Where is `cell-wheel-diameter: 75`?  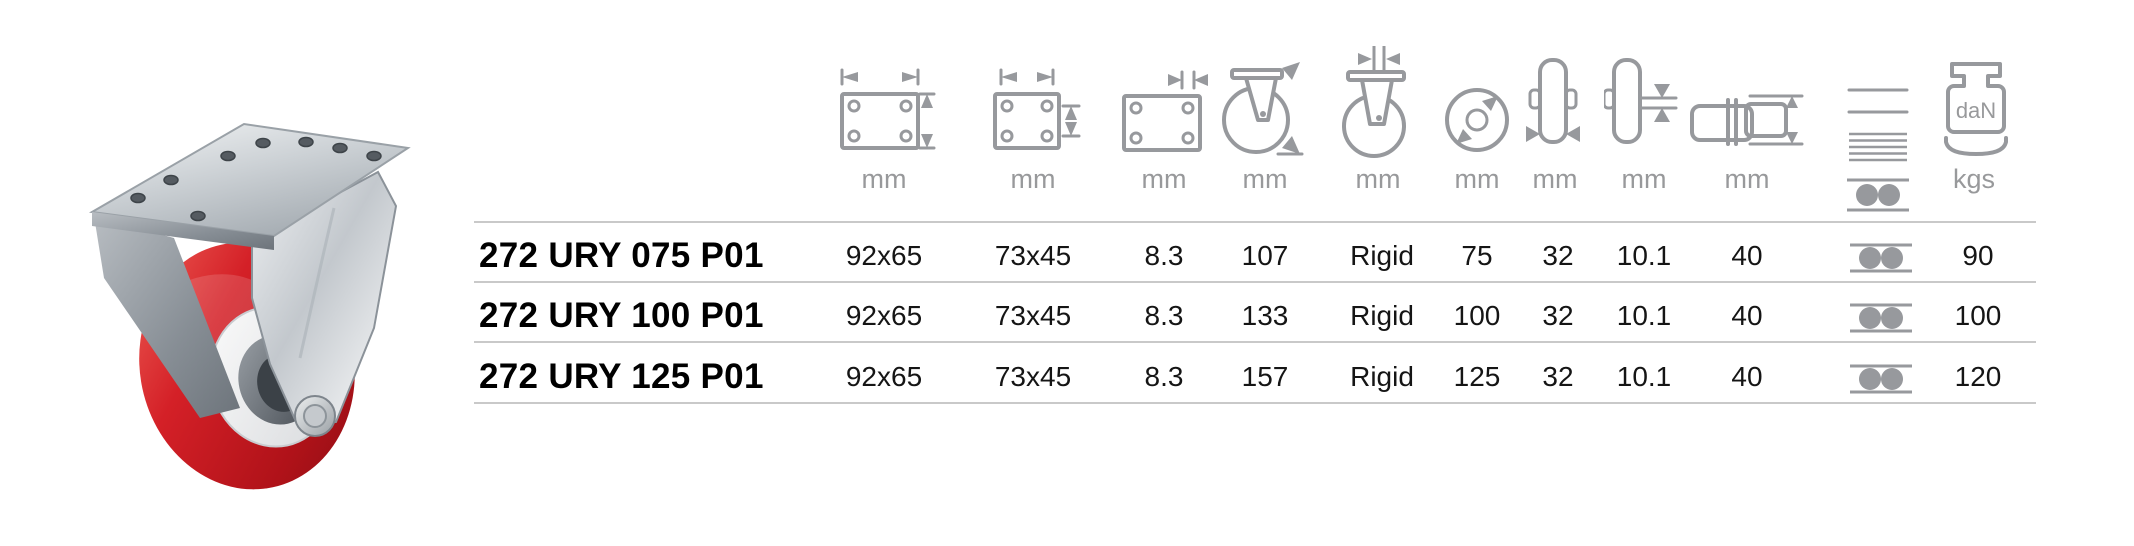
cell-wheel-diameter: 75 is located at coordinates (1477, 255).